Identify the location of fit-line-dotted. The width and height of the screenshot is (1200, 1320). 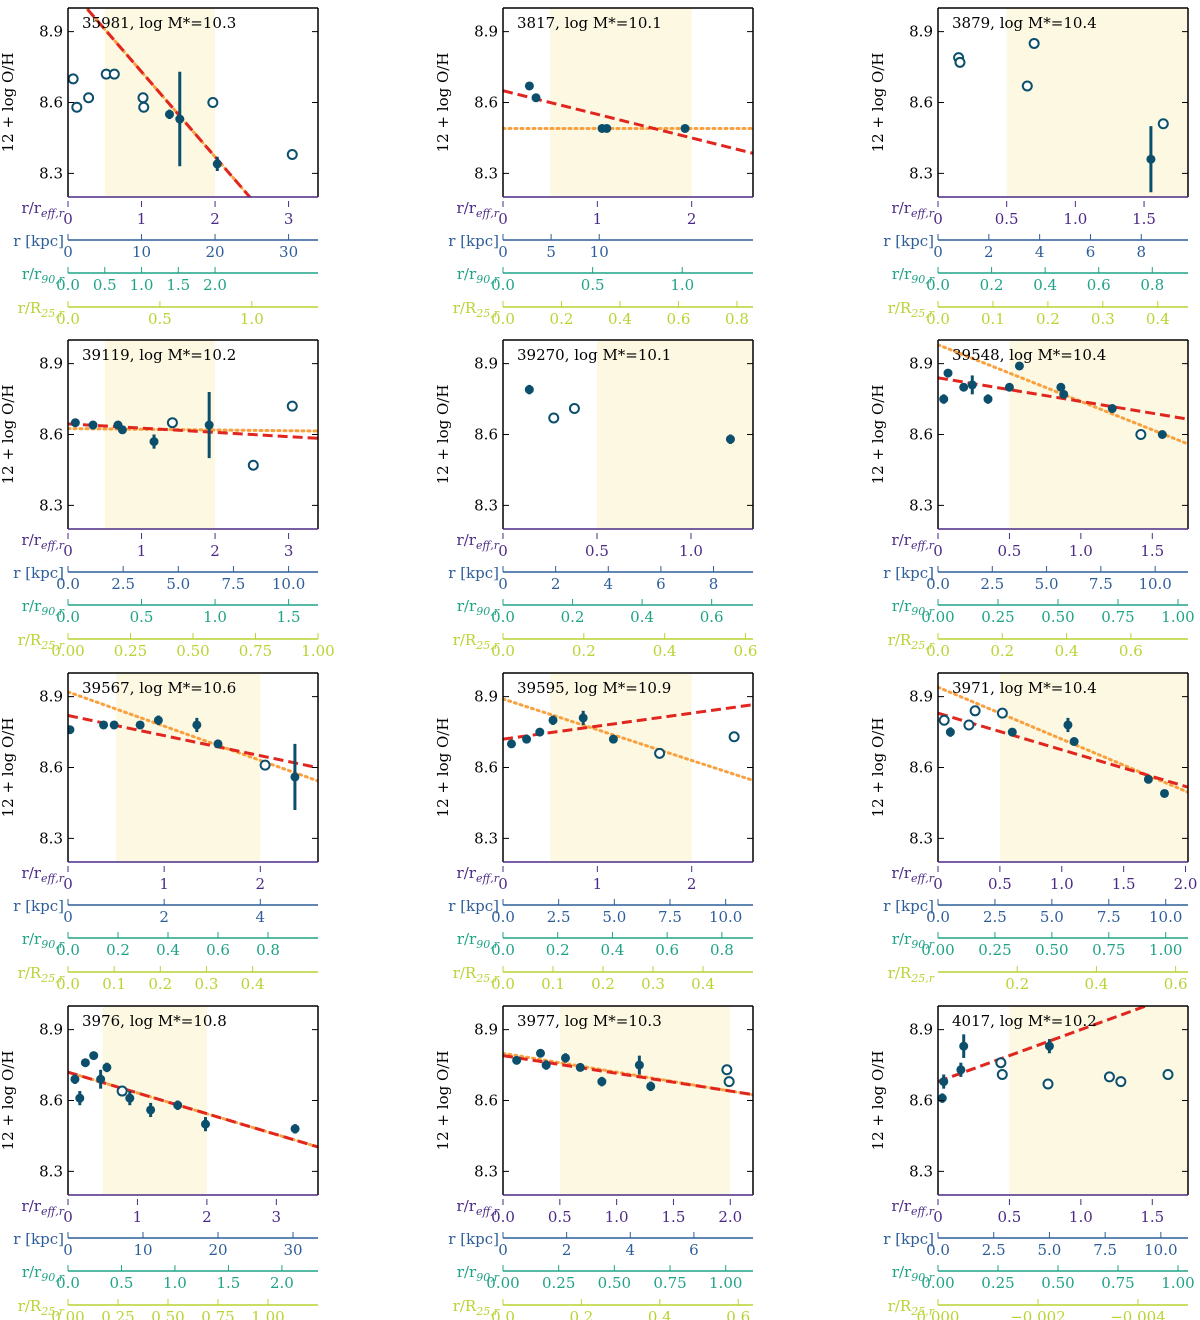
(193, 736).